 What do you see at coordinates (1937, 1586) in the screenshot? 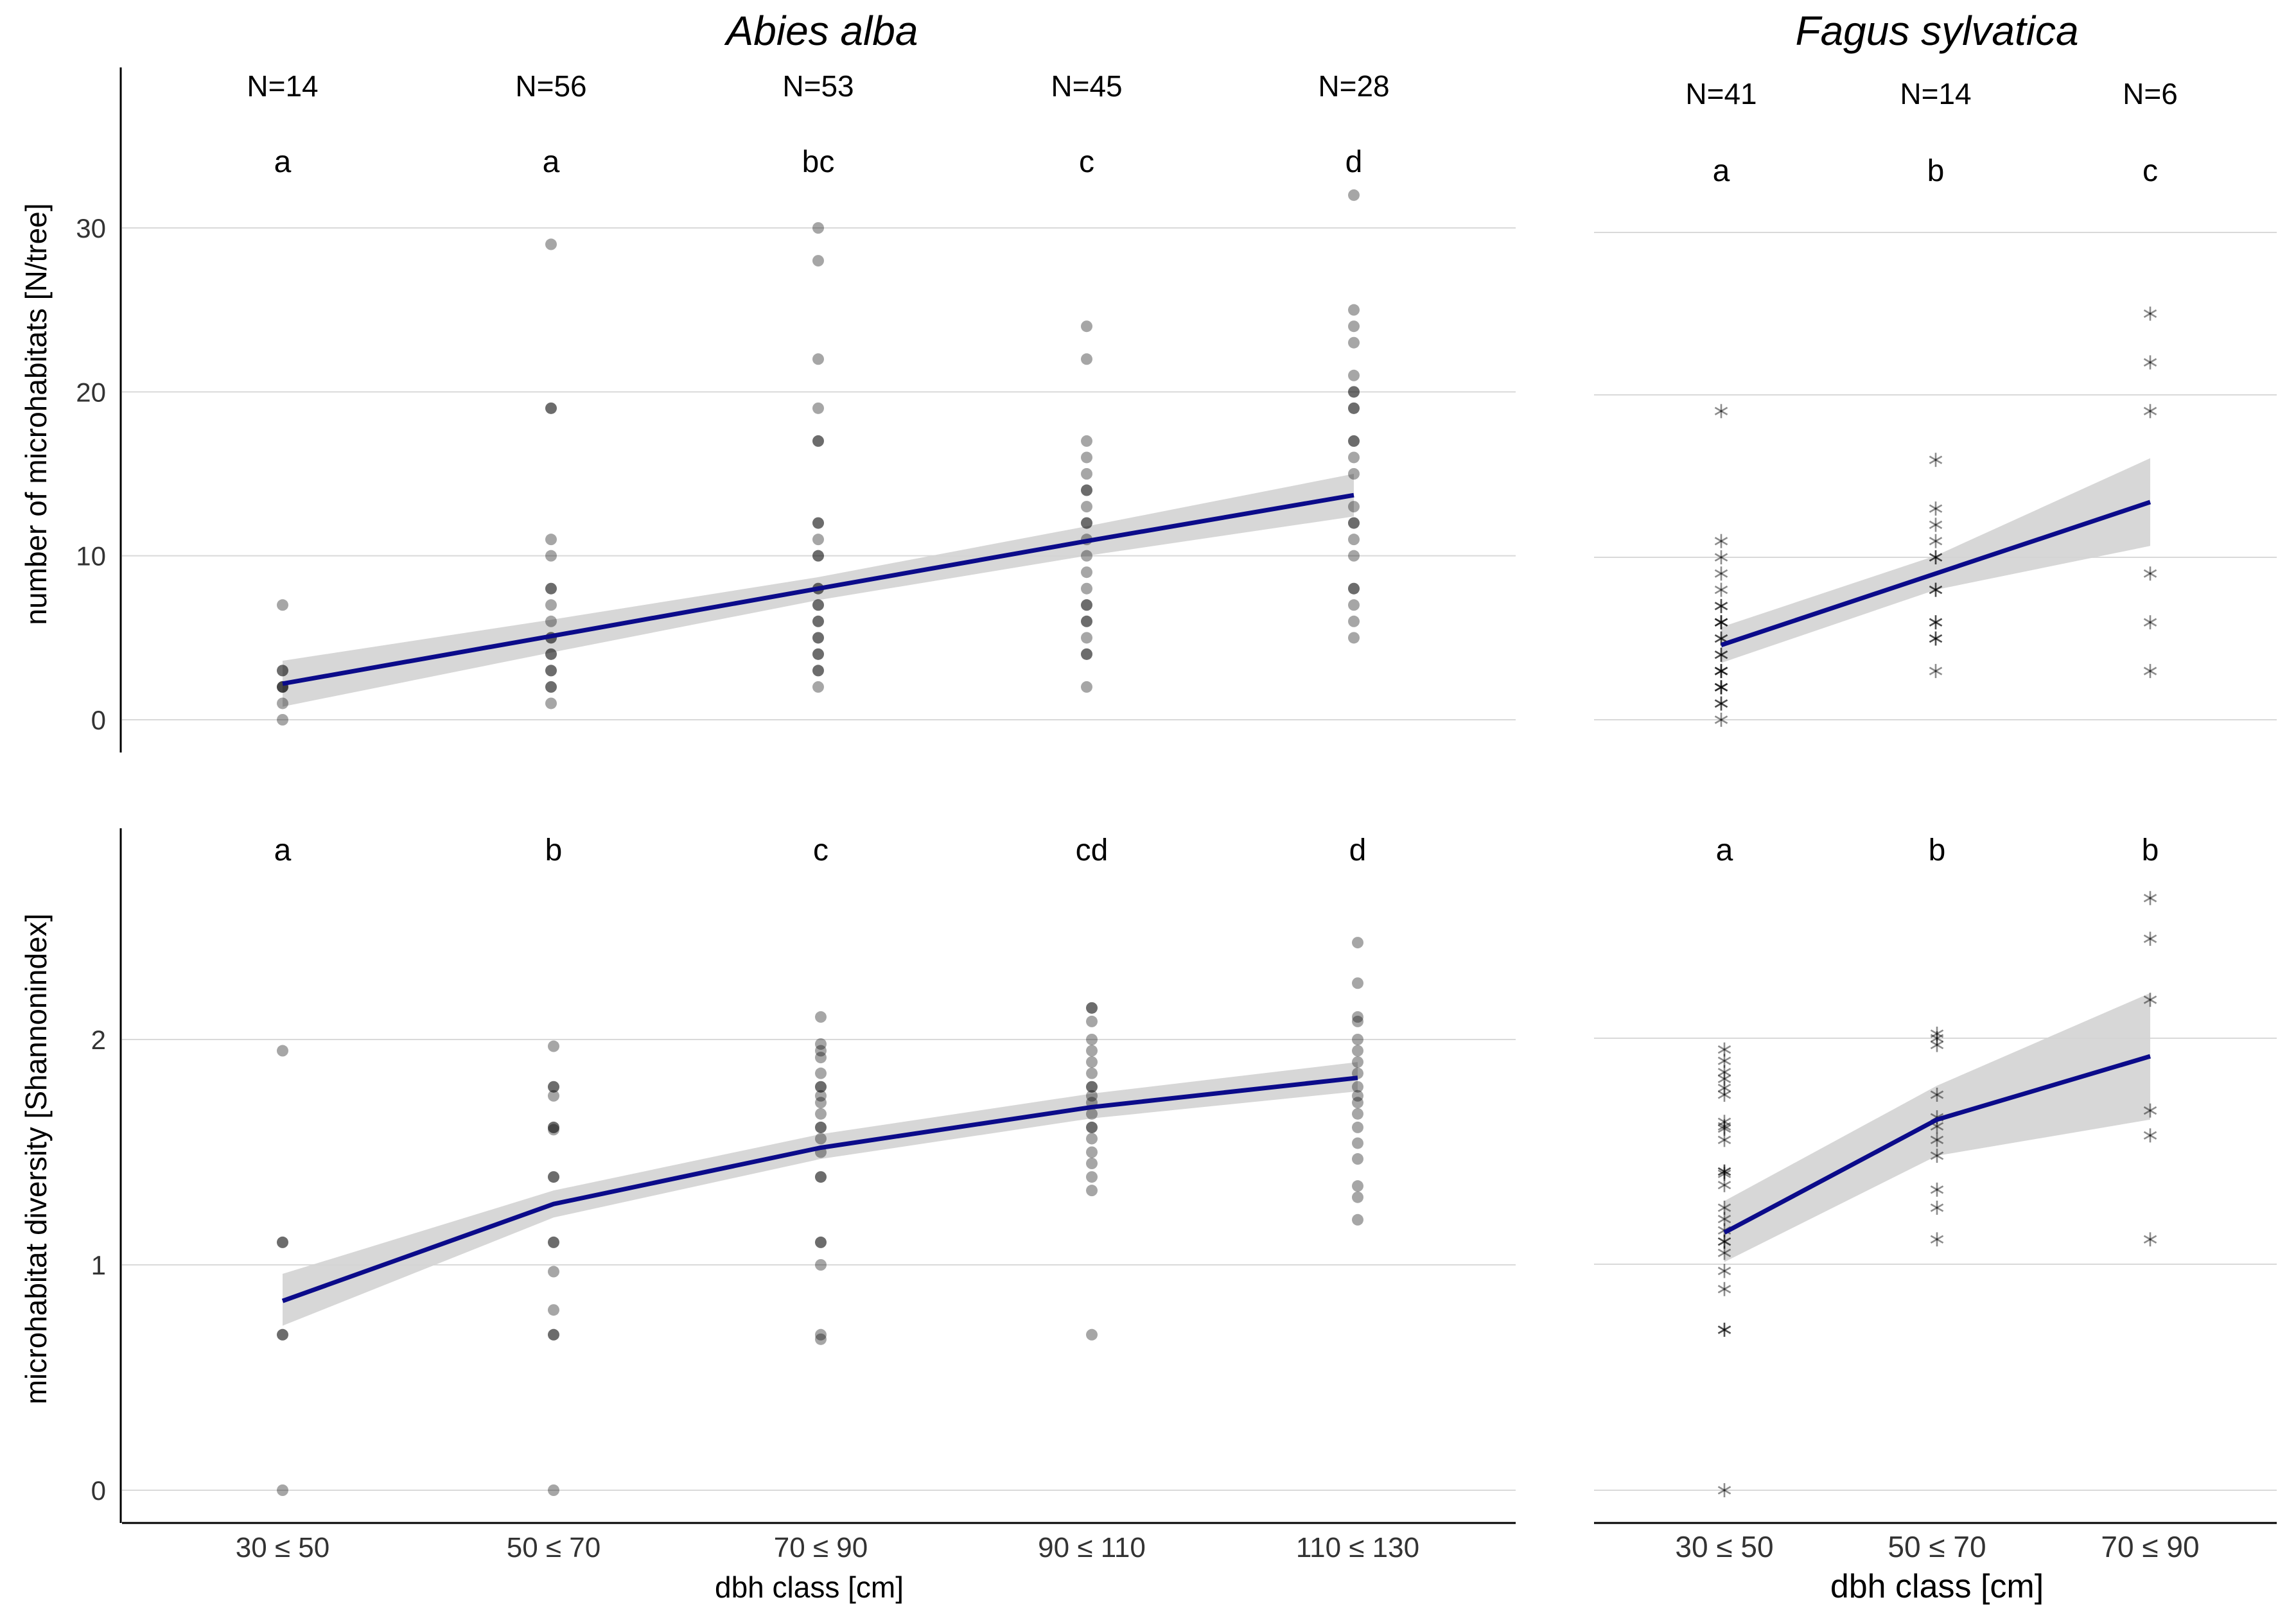
I see `x-axis-label-fagus: dbh class [cm]` at bounding box center [1937, 1586].